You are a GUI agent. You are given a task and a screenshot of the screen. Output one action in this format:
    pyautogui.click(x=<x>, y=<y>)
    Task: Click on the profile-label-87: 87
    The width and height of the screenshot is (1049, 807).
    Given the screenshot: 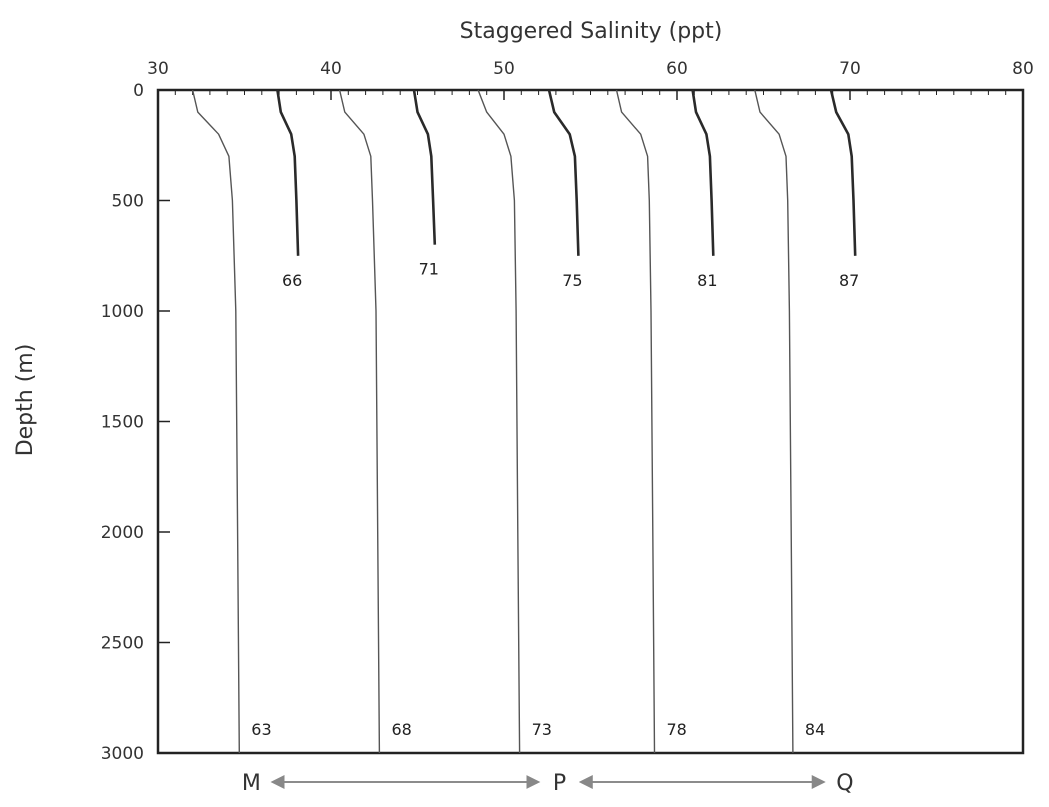 What is the action you would take?
    pyautogui.click(x=849, y=280)
    